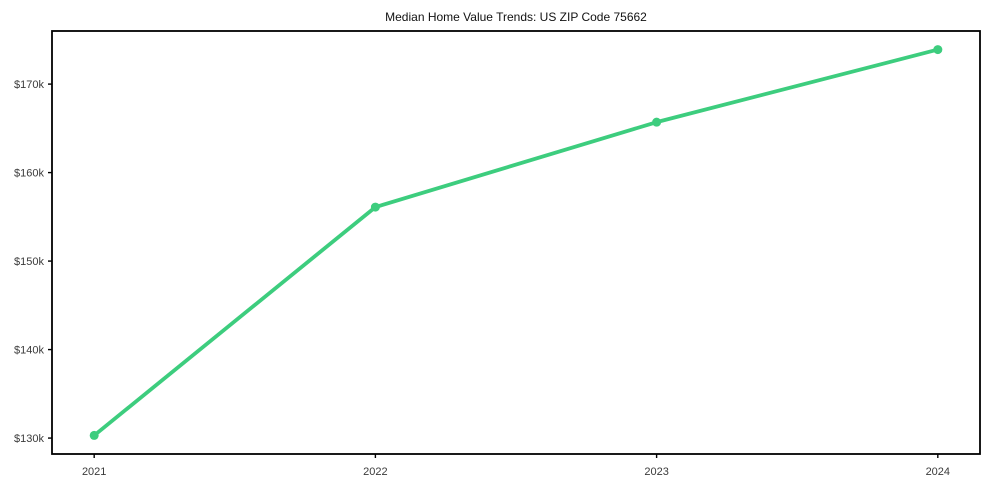  What do you see at coordinates (29, 439) in the screenshot?
I see `y-tick-label: $130k` at bounding box center [29, 439].